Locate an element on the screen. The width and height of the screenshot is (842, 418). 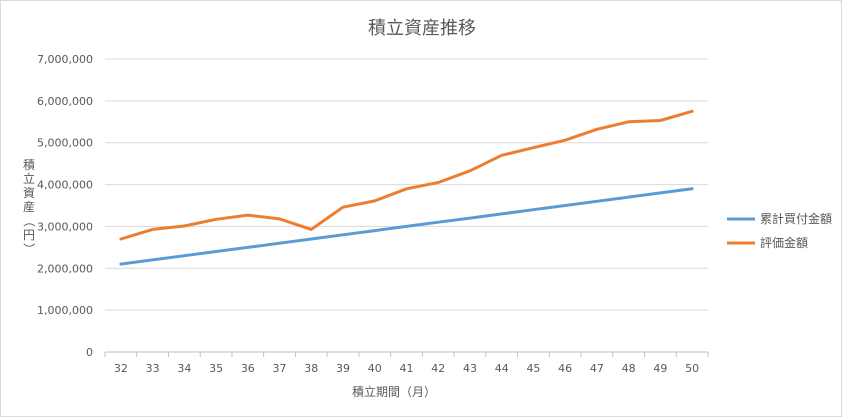
x-tick-label: 46 is located at coordinates (565, 368).